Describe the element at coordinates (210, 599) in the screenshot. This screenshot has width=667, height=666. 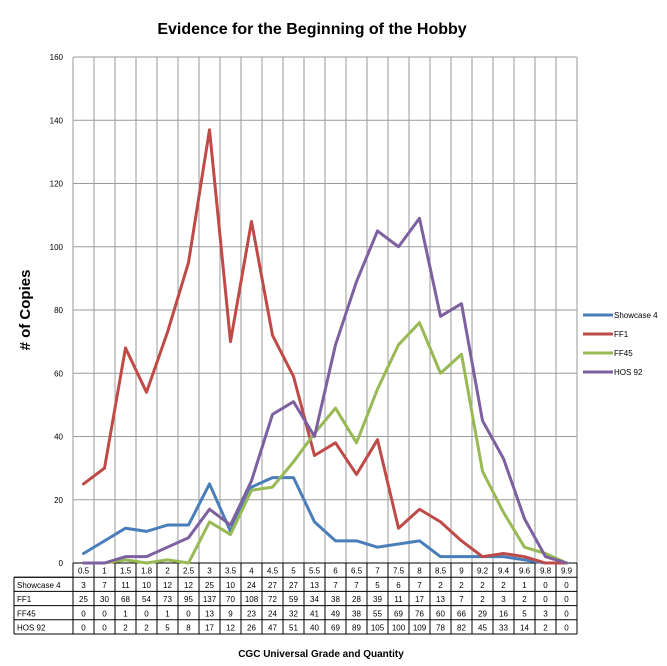
I see `table-cell-value: 137` at that location.